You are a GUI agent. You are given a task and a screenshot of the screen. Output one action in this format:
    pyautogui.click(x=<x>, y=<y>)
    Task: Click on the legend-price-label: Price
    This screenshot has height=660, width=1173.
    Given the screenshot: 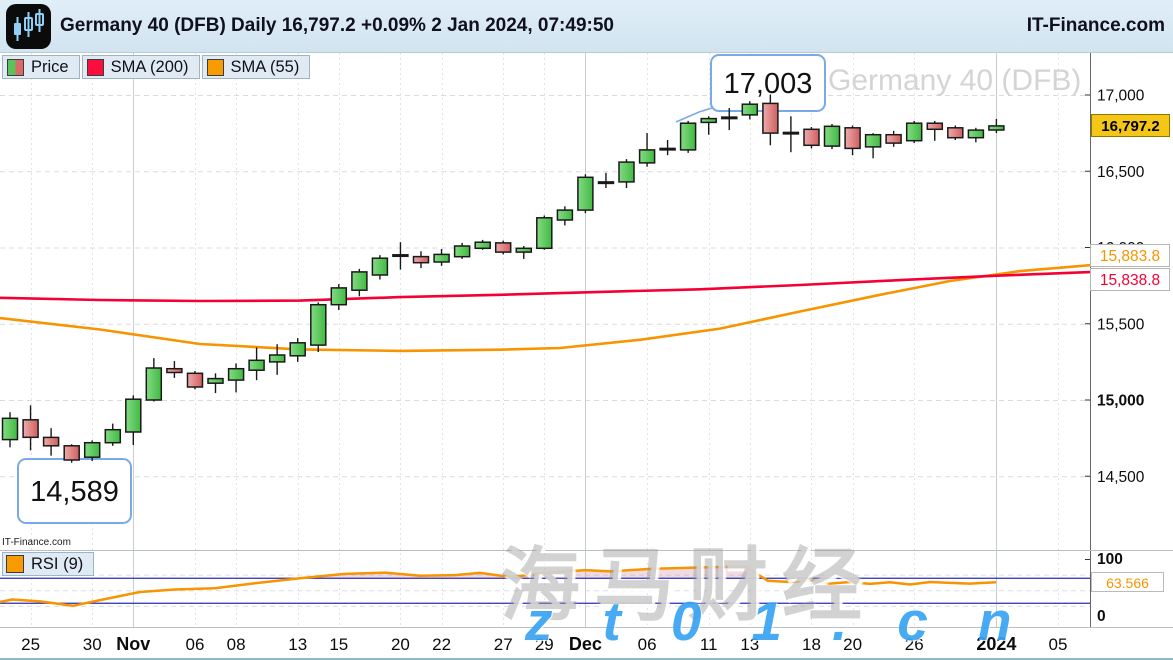 What is the action you would take?
    pyautogui.click(x=50, y=66)
    